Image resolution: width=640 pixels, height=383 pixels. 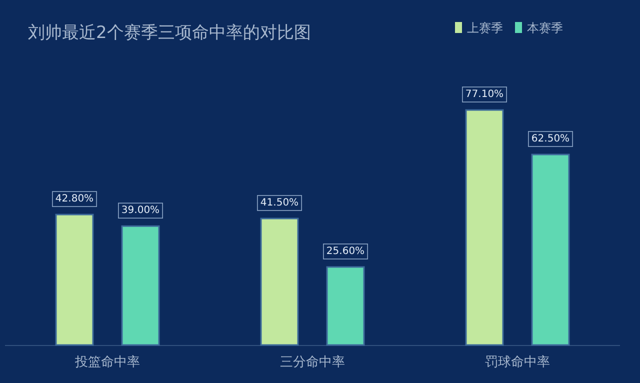 I want to click on data-label: 25.60%, so click(x=345, y=251).